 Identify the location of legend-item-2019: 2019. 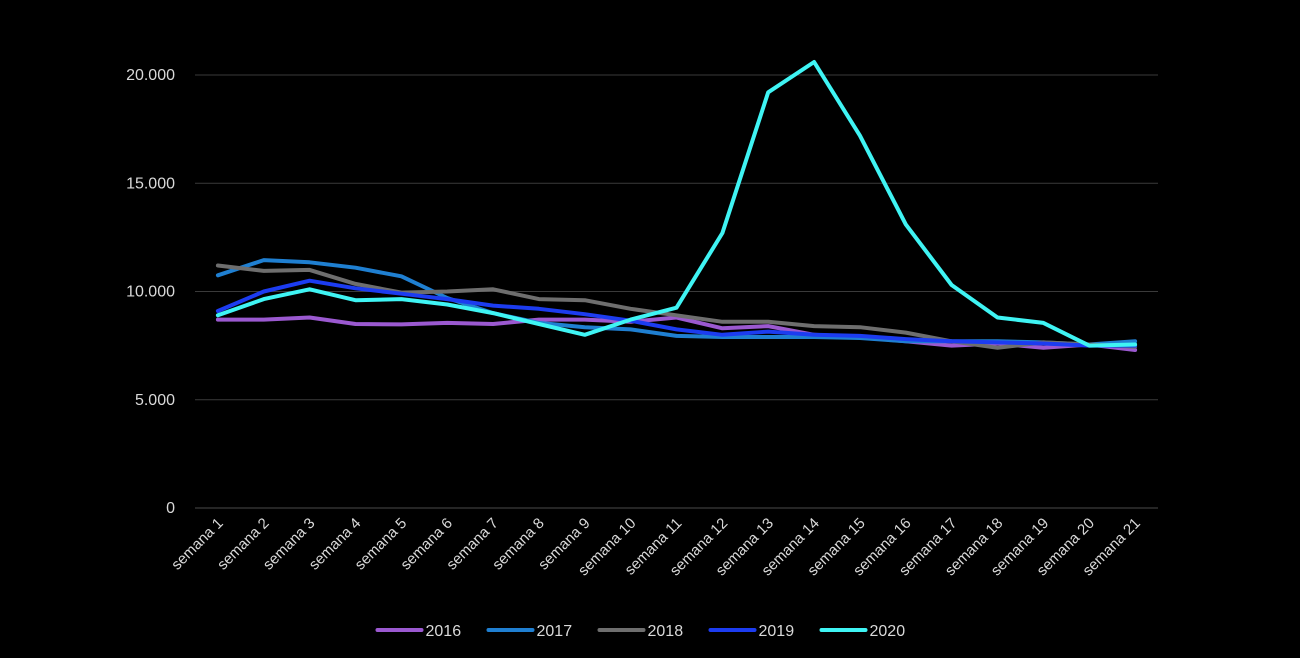
(751, 631).